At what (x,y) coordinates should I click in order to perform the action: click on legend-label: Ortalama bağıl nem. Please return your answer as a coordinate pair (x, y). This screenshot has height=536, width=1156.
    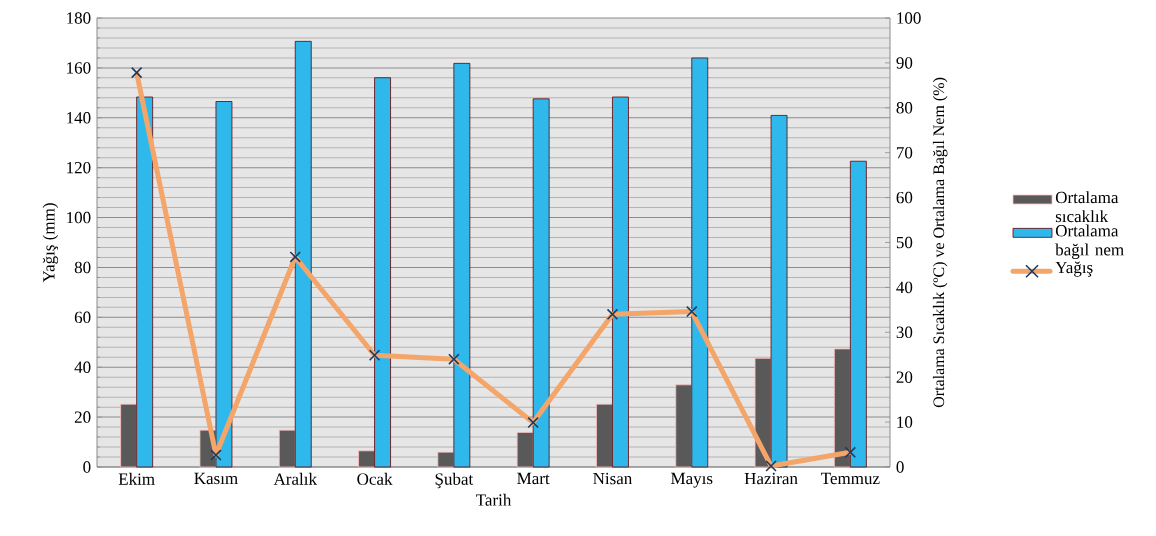
    Looking at the image, I should click on (1089, 242).